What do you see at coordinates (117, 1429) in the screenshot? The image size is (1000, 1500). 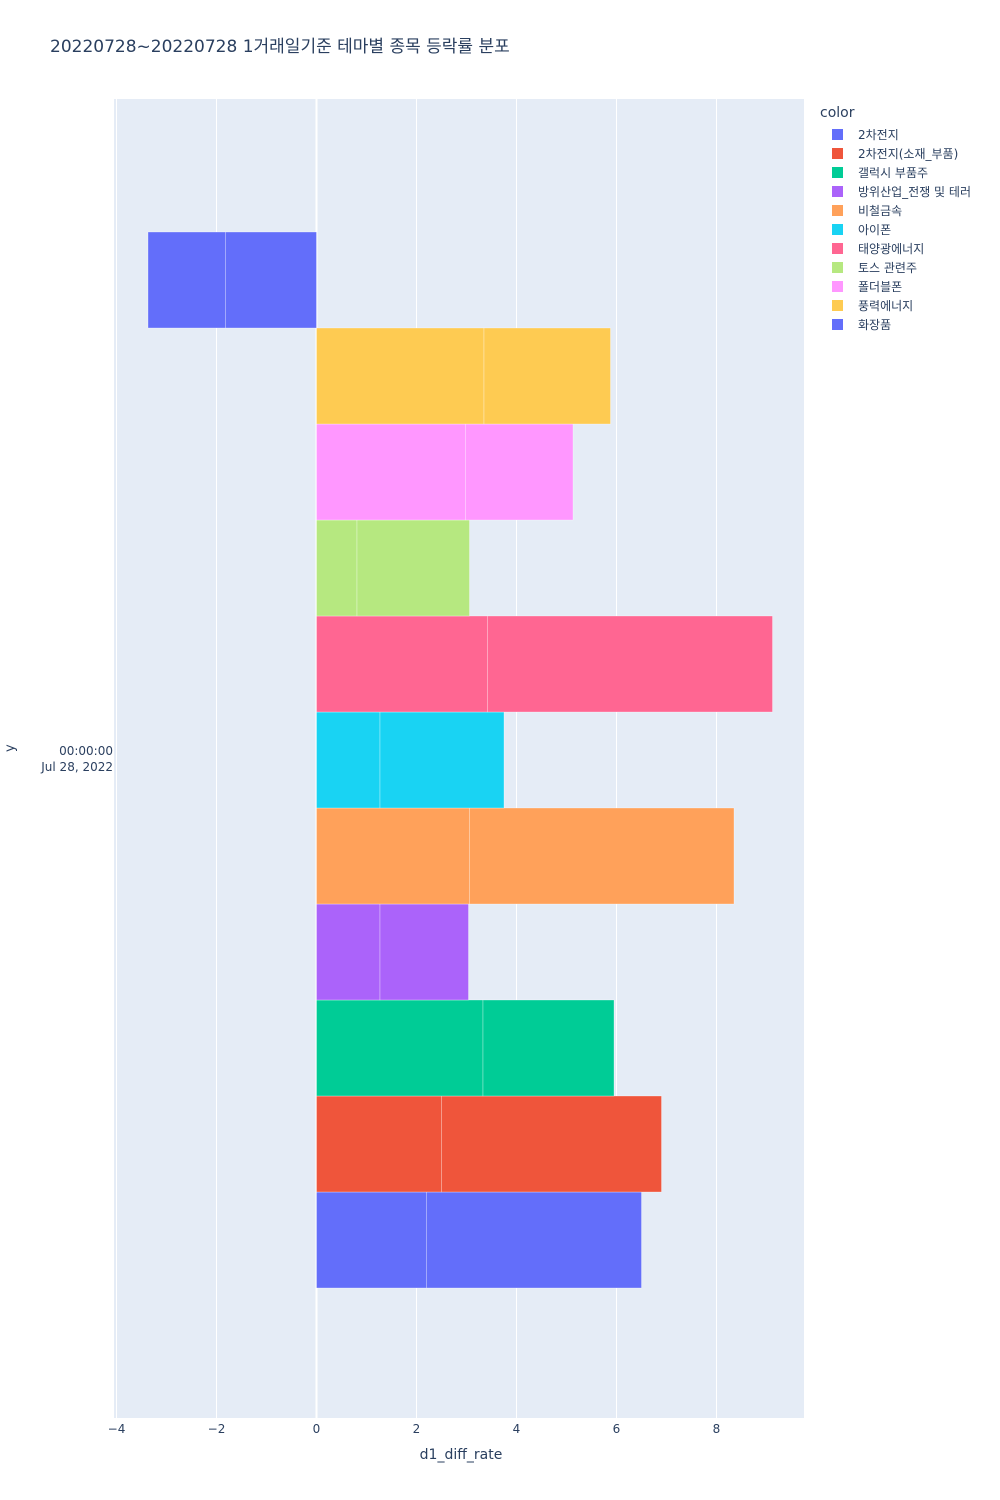 I see `x-tick-label: −4` at bounding box center [117, 1429].